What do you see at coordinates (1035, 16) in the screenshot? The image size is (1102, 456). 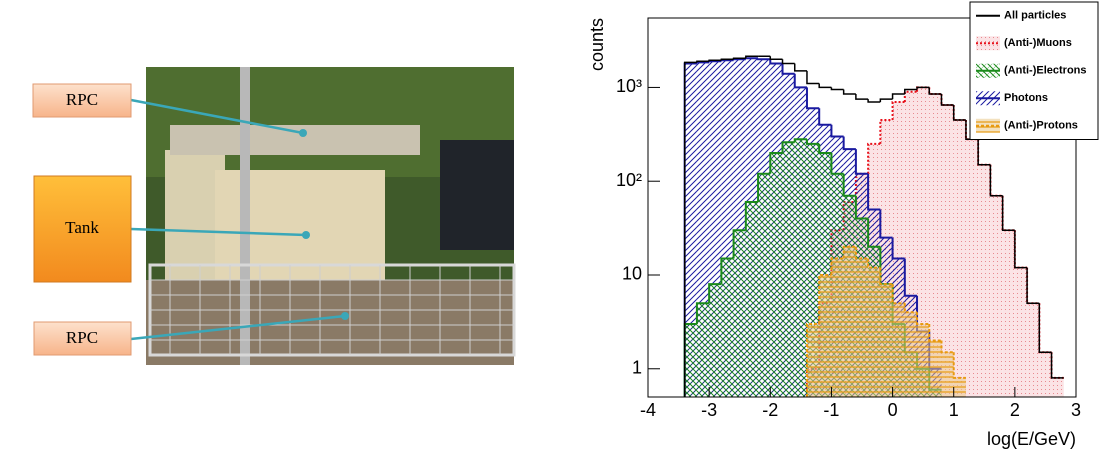 I see `legend-label: All particles` at bounding box center [1035, 16].